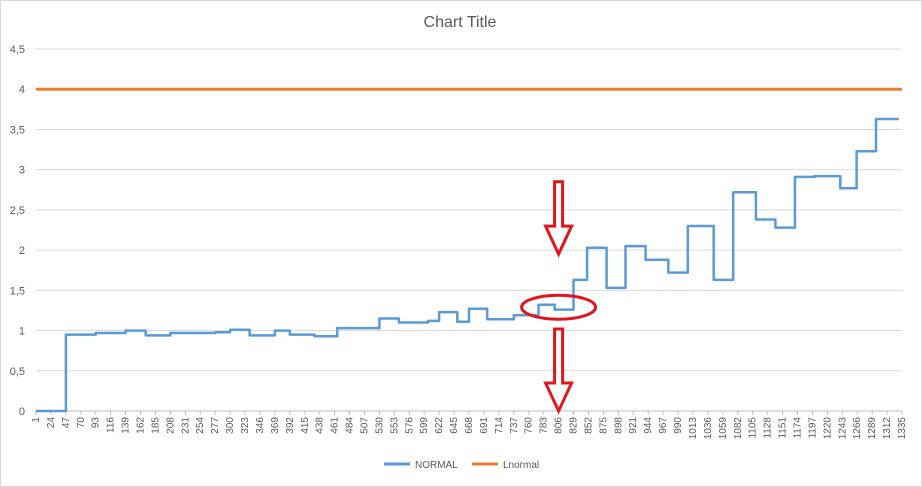 This screenshot has height=487, width=922. I want to click on x-tick-label: 507, so click(364, 425).